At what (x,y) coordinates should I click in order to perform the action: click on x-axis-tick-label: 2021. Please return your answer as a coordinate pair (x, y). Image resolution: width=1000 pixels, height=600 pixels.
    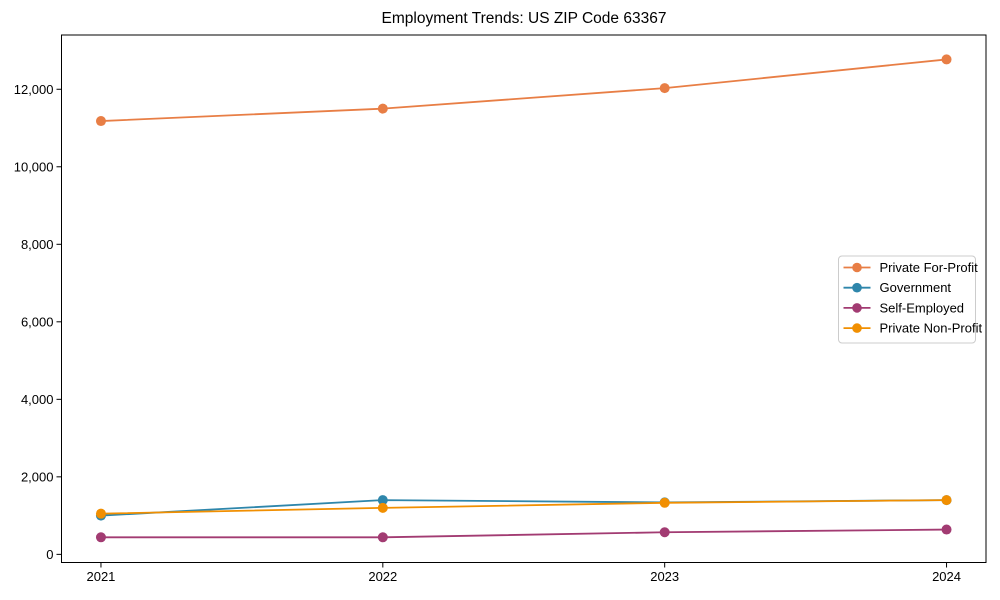
    Looking at the image, I should click on (100, 576).